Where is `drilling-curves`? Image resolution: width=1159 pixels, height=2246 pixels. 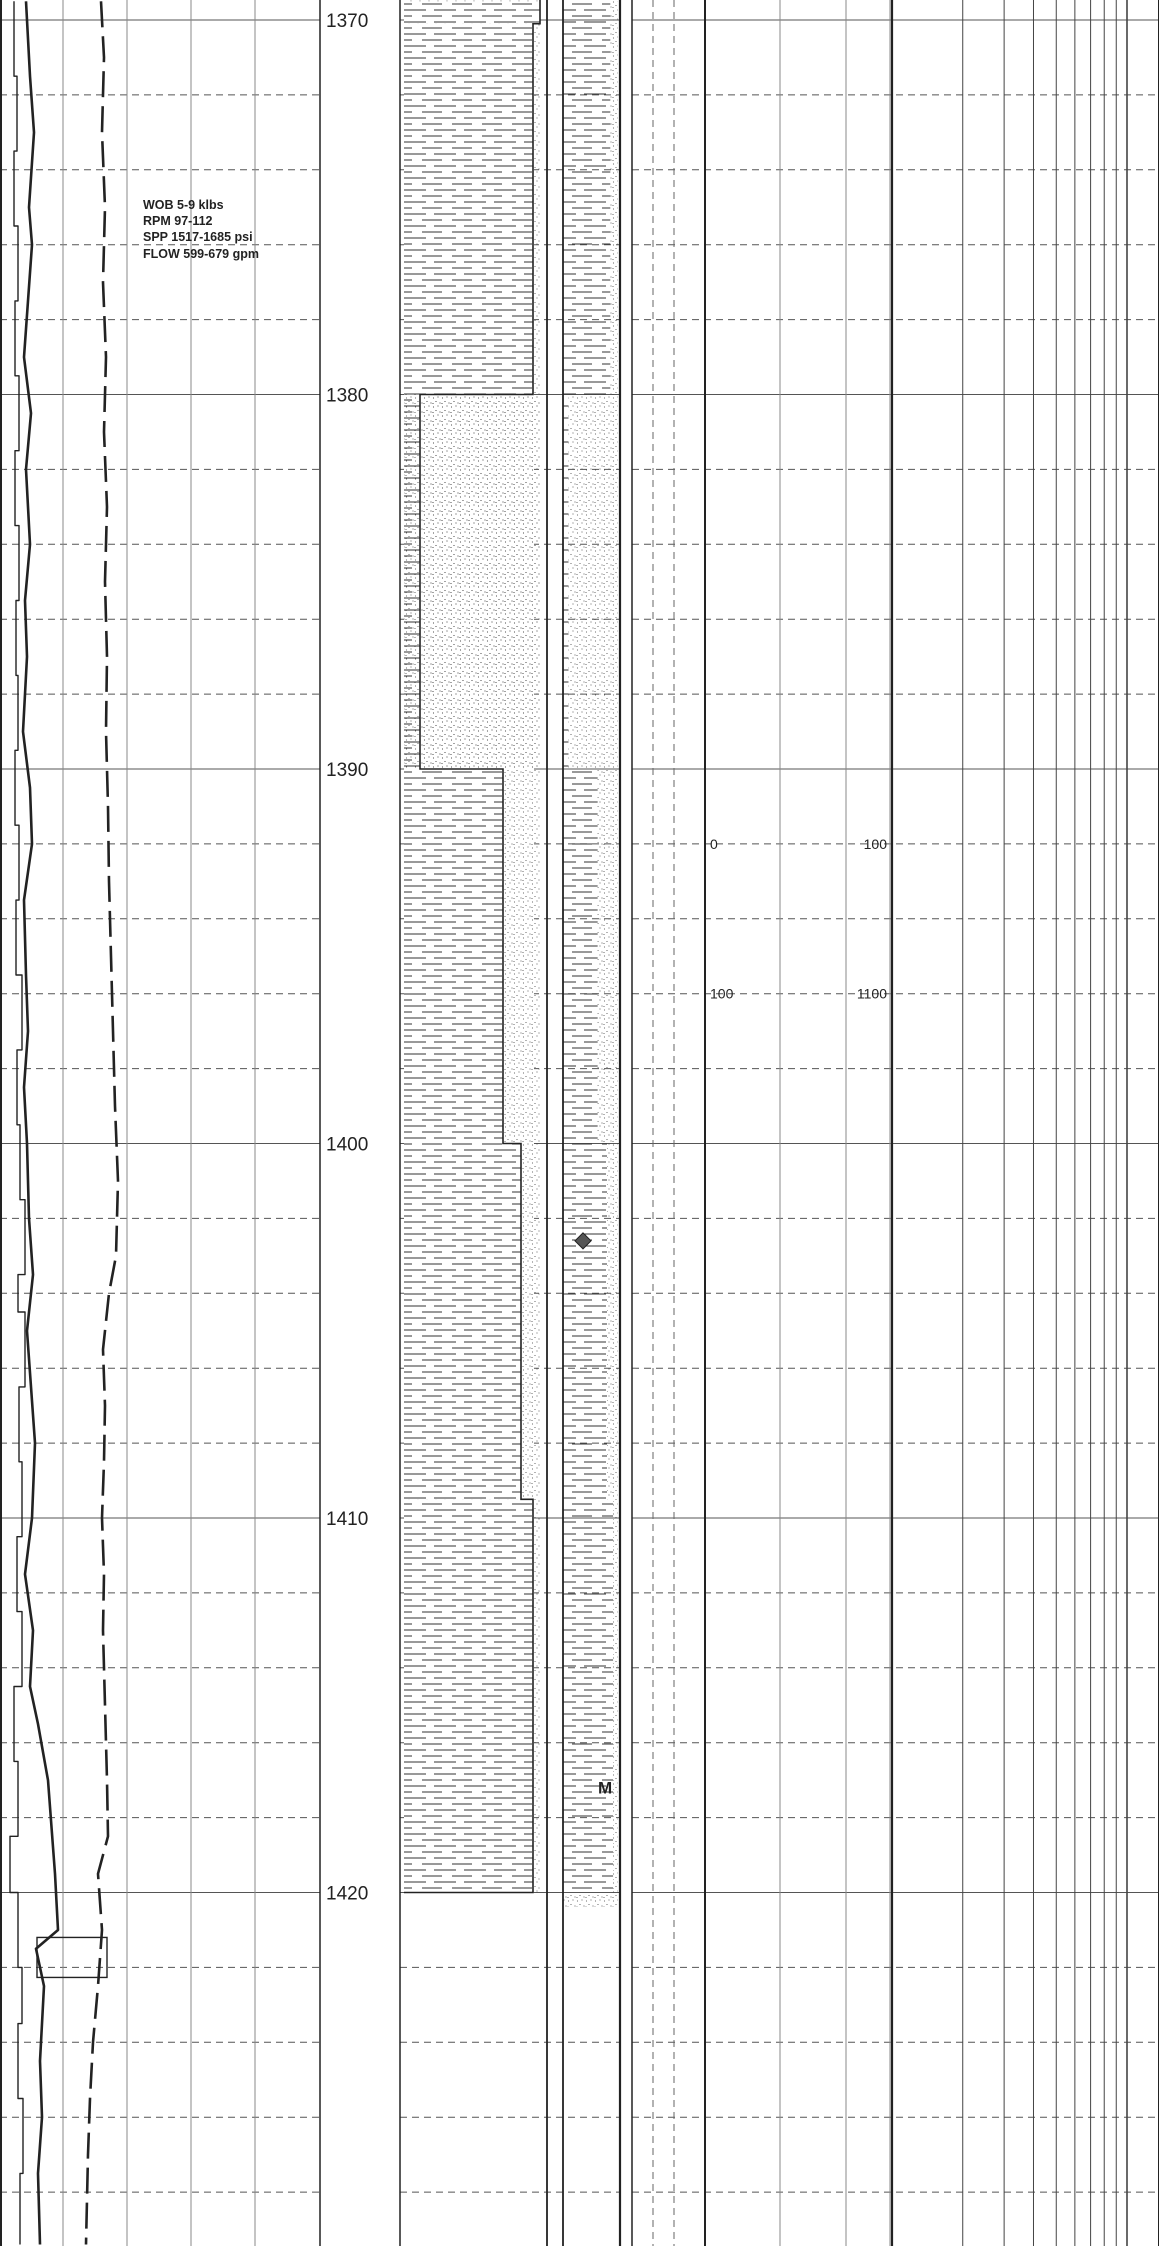
drilling-curves is located at coordinates (64, 1123).